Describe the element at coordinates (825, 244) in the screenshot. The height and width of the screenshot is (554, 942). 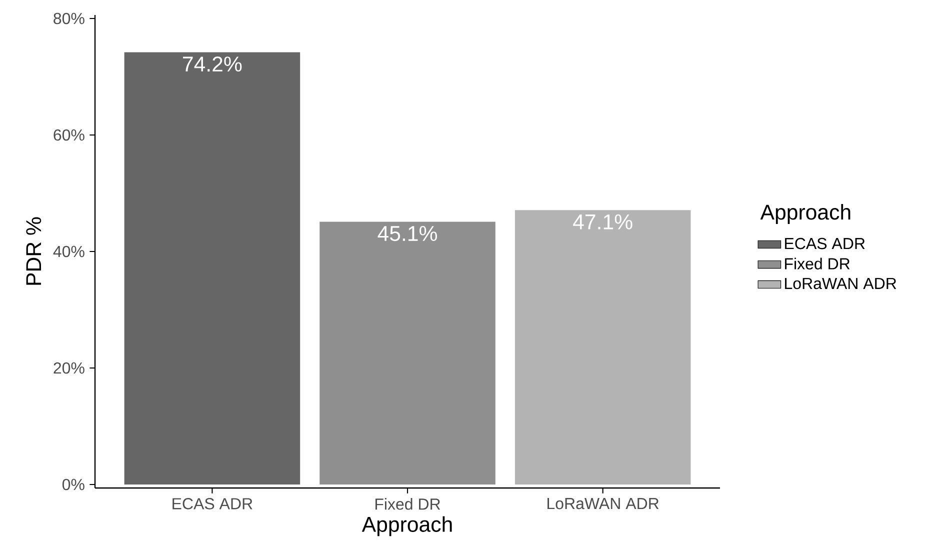
I see `legend-label: ECAS ADR` at that location.